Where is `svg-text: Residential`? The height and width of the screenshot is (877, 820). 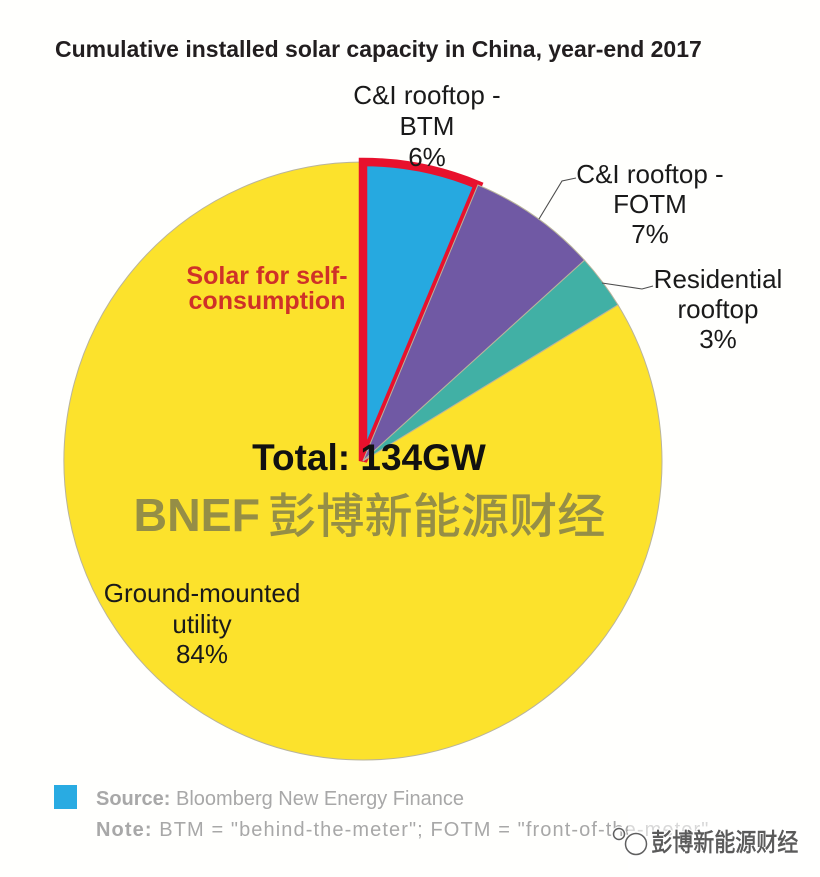 svg-text: Residential is located at coordinates (718, 279).